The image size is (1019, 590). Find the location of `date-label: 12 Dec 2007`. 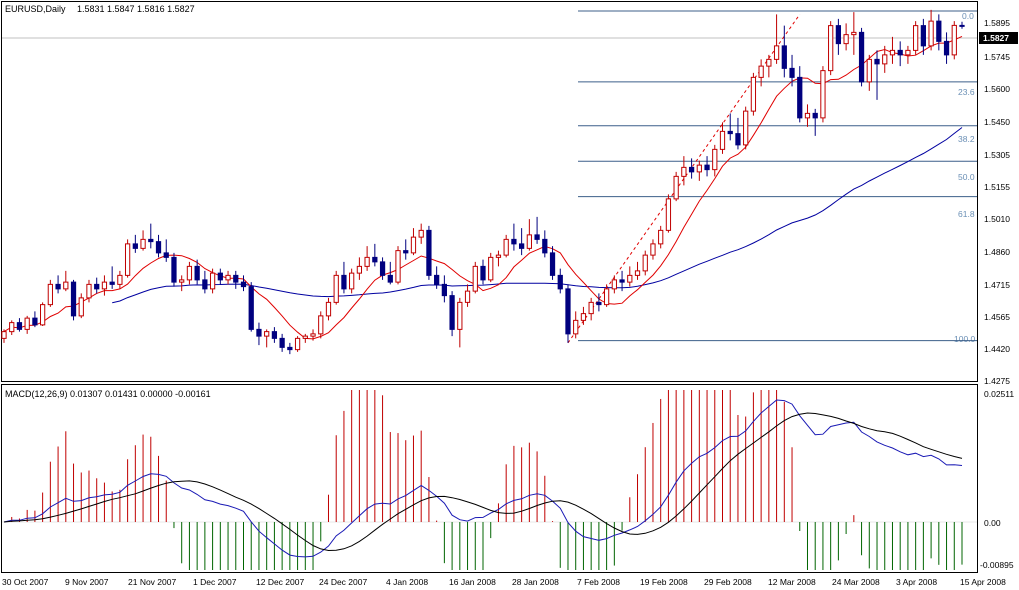

date-label: 12 Dec 2007 is located at coordinates (280, 582).